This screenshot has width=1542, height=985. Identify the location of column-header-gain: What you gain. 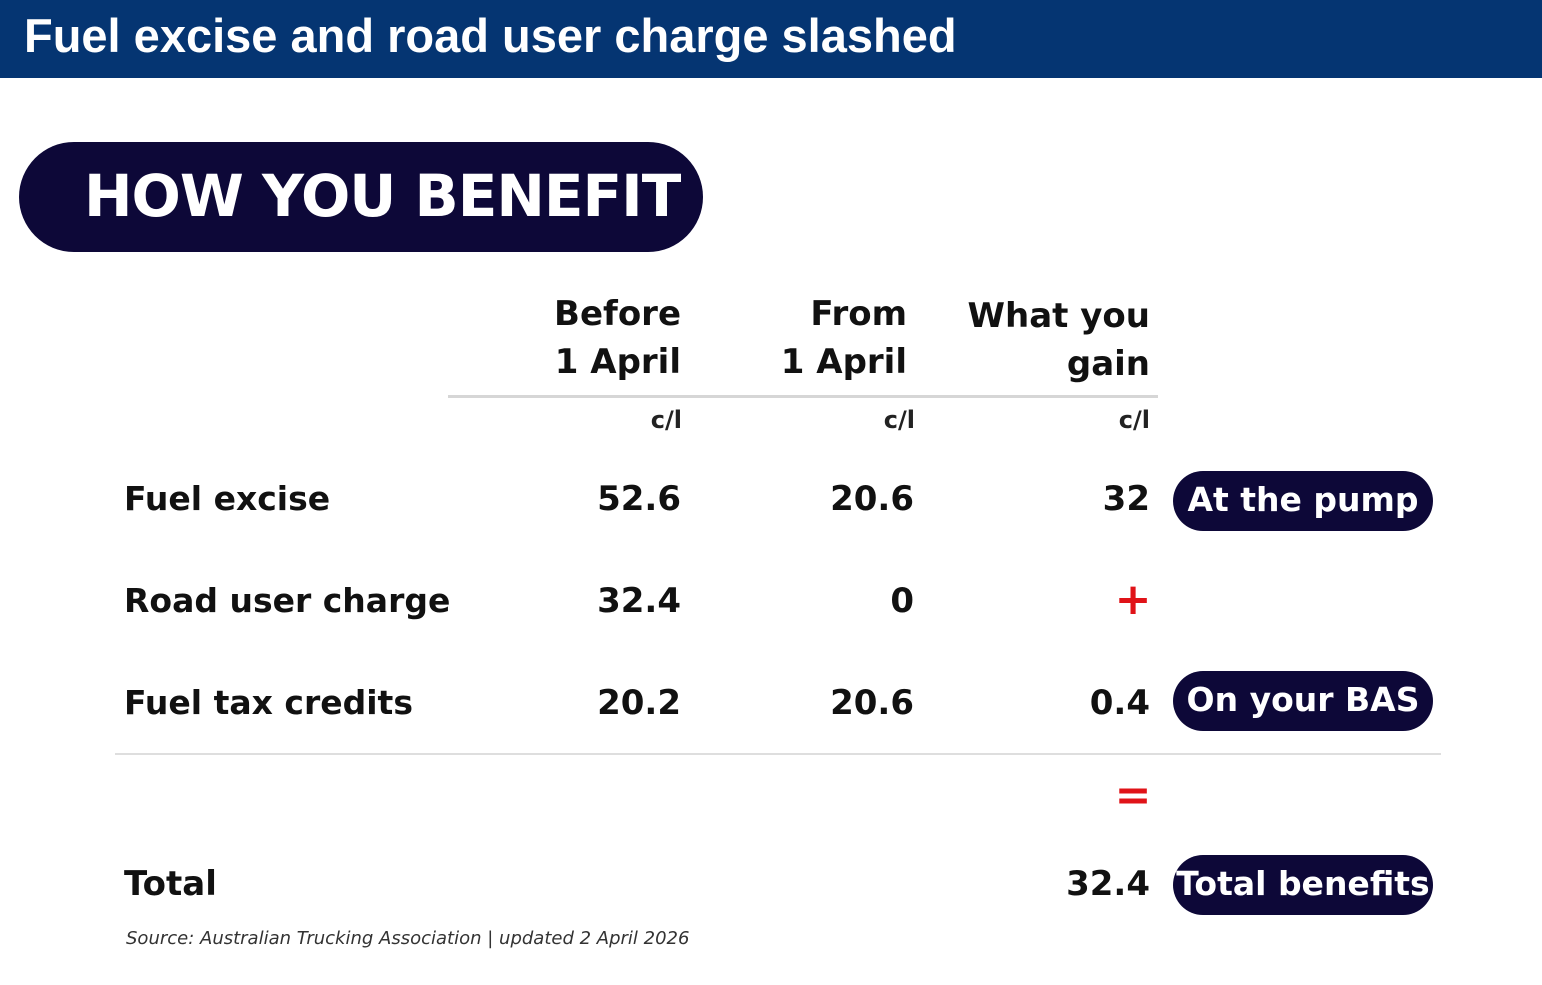
(1059, 340).